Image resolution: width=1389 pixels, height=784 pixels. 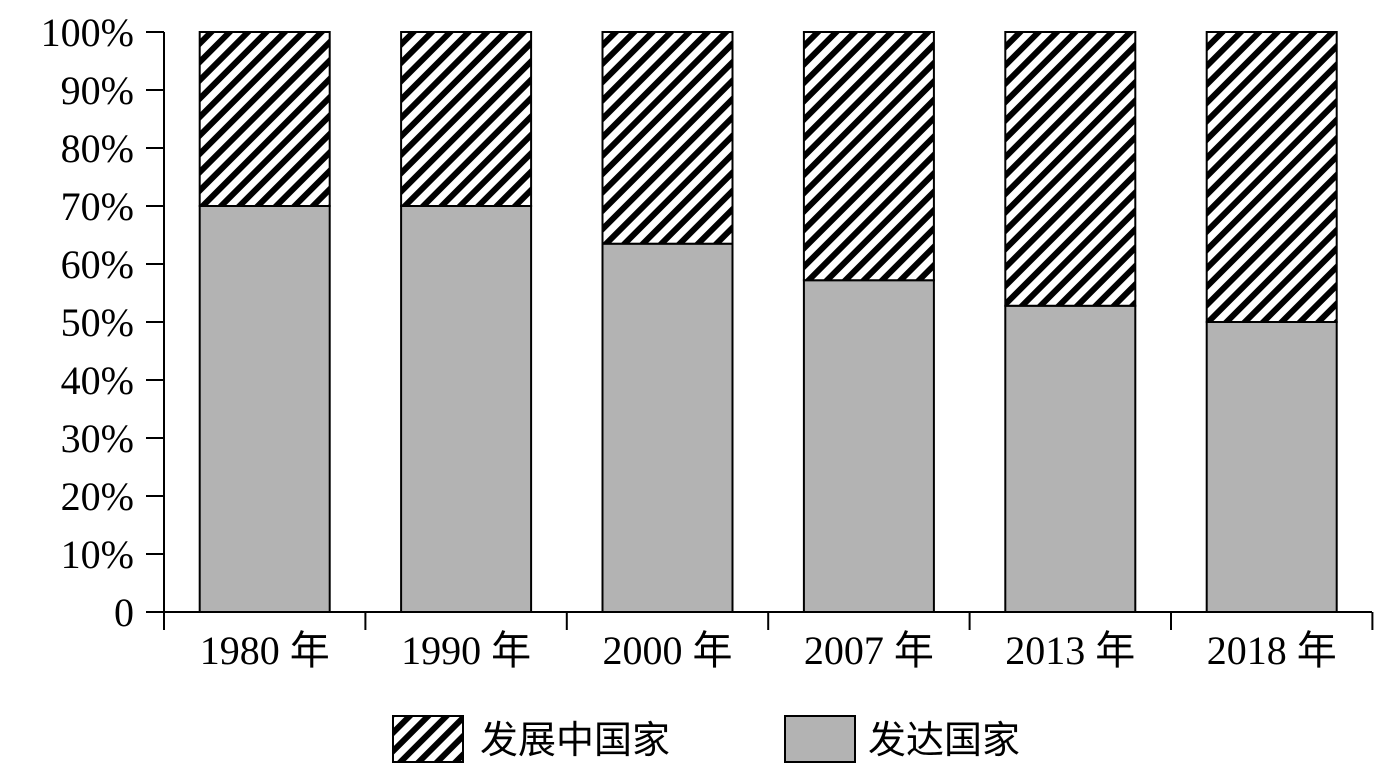 I want to click on y-tick-label: 40%, so click(x=97, y=380).